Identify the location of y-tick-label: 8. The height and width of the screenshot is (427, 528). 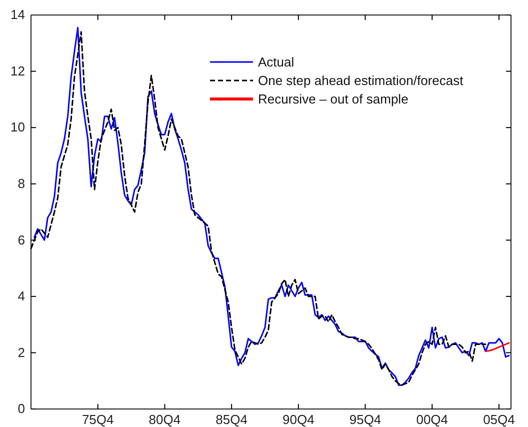
(21, 184).